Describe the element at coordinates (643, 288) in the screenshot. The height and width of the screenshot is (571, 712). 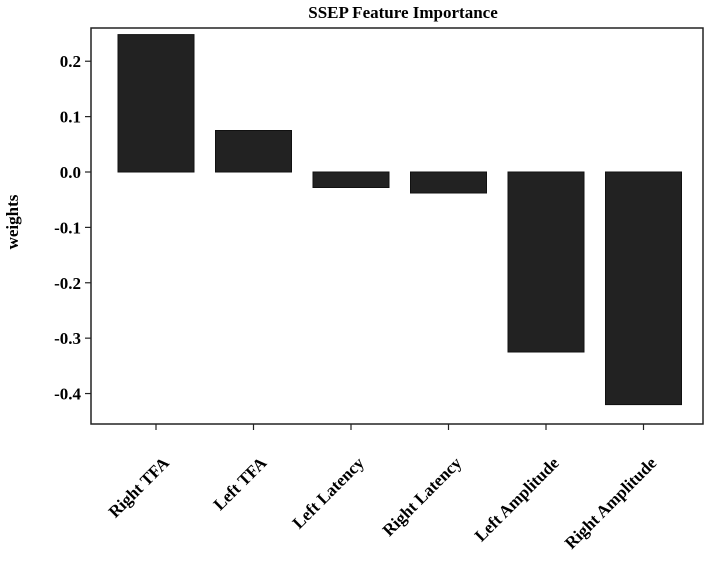
I see `bar-right-amplitude` at that location.